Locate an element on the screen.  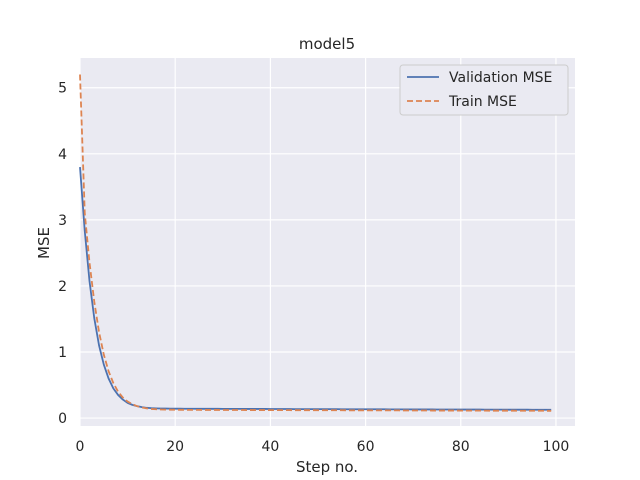
x-axis-label: Step no. is located at coordinates (327, 467).